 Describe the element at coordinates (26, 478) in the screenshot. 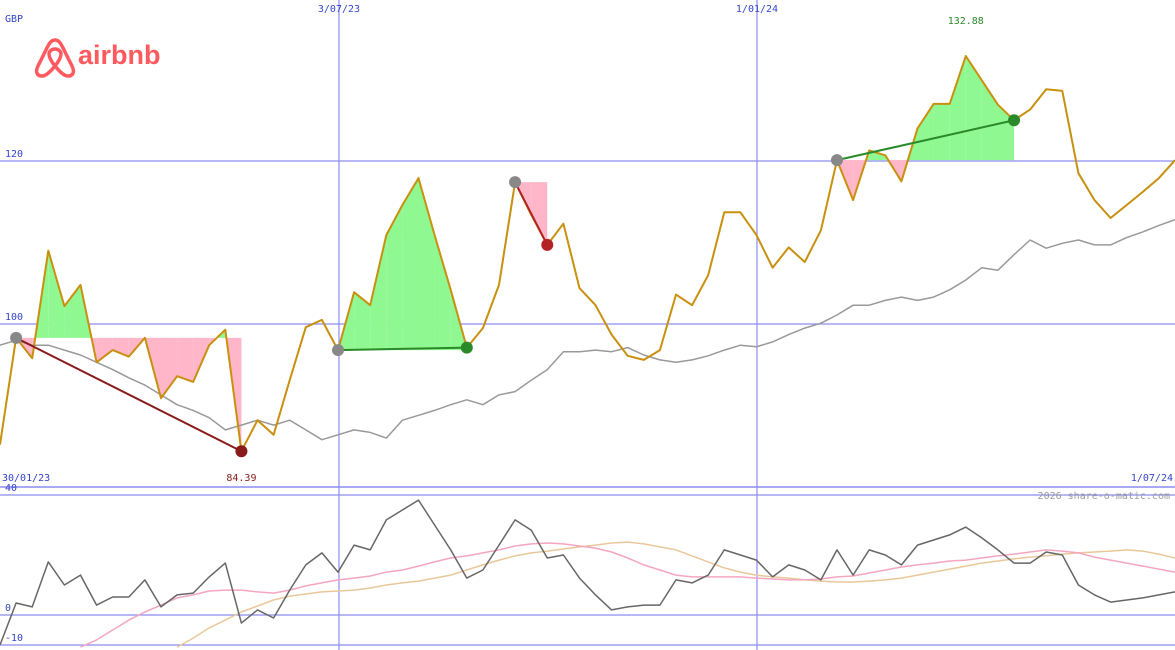

I see `x-tick-label: 30/01/23` at that location.